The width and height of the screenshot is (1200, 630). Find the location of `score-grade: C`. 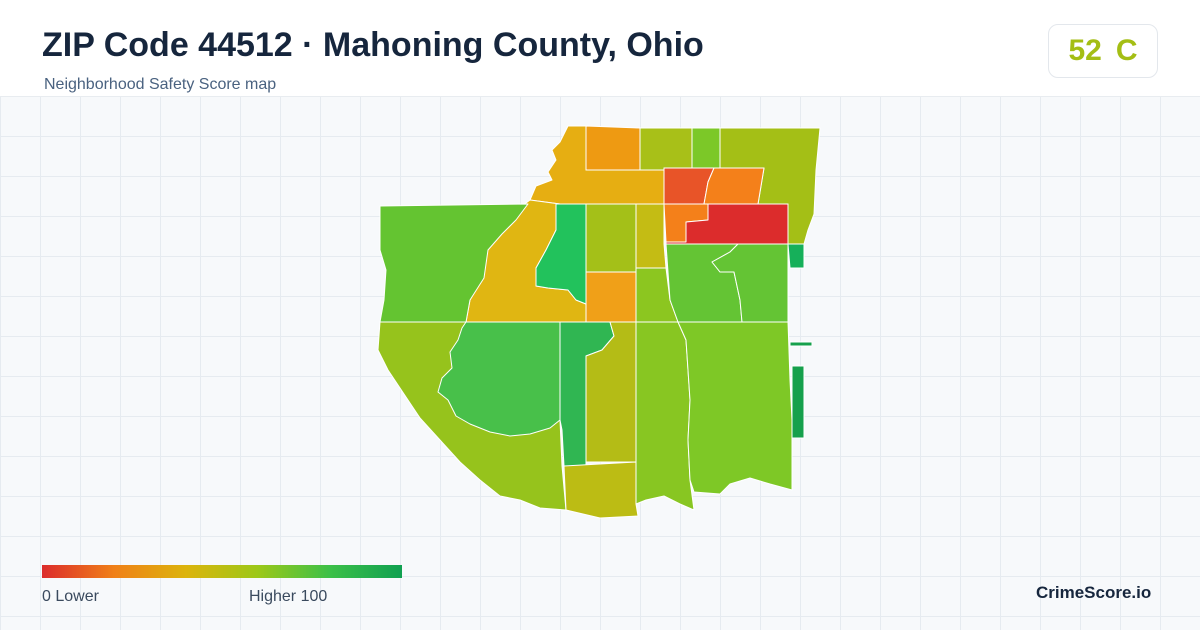

score-grade: C is located at coordinates (1126, 50).